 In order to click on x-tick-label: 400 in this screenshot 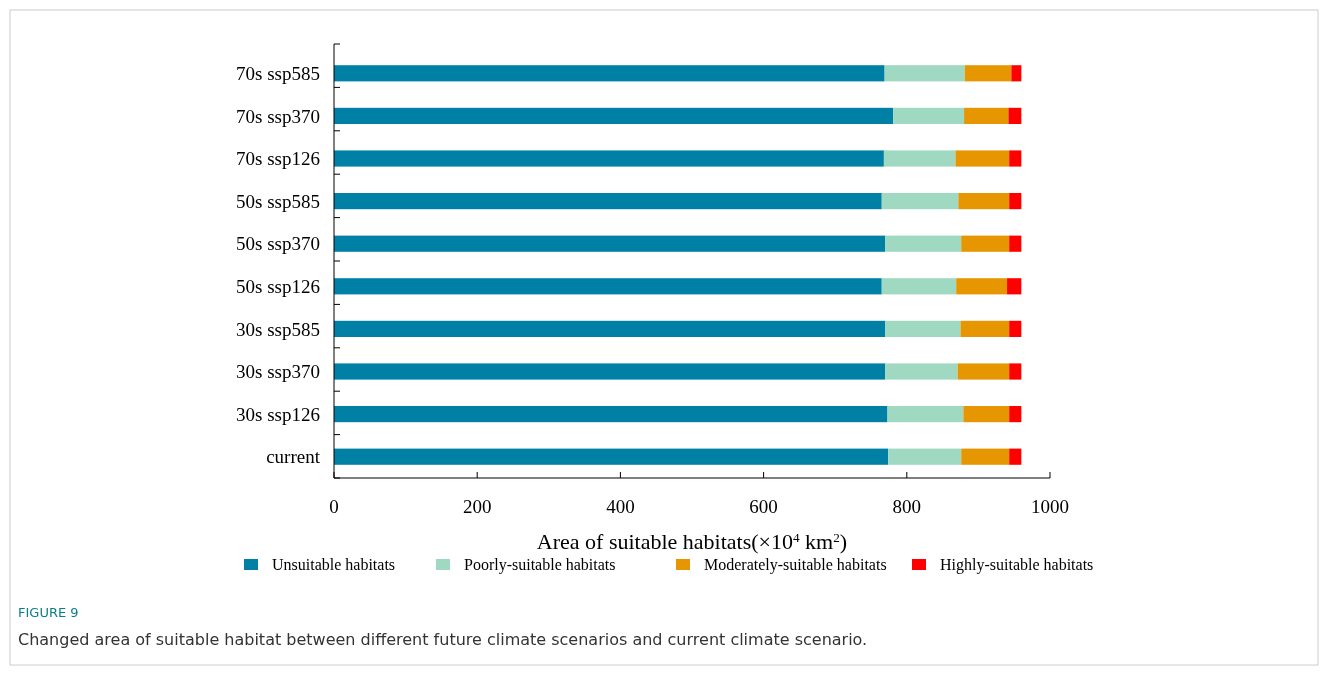, I will do `click(620, 506)`.